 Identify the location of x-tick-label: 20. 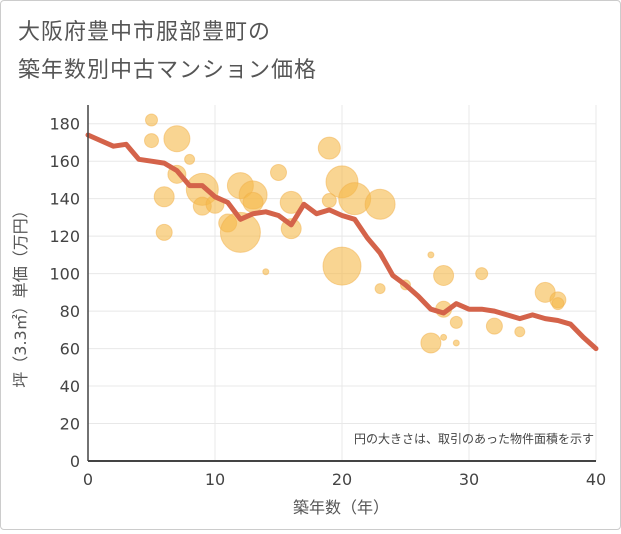
(342, 479).